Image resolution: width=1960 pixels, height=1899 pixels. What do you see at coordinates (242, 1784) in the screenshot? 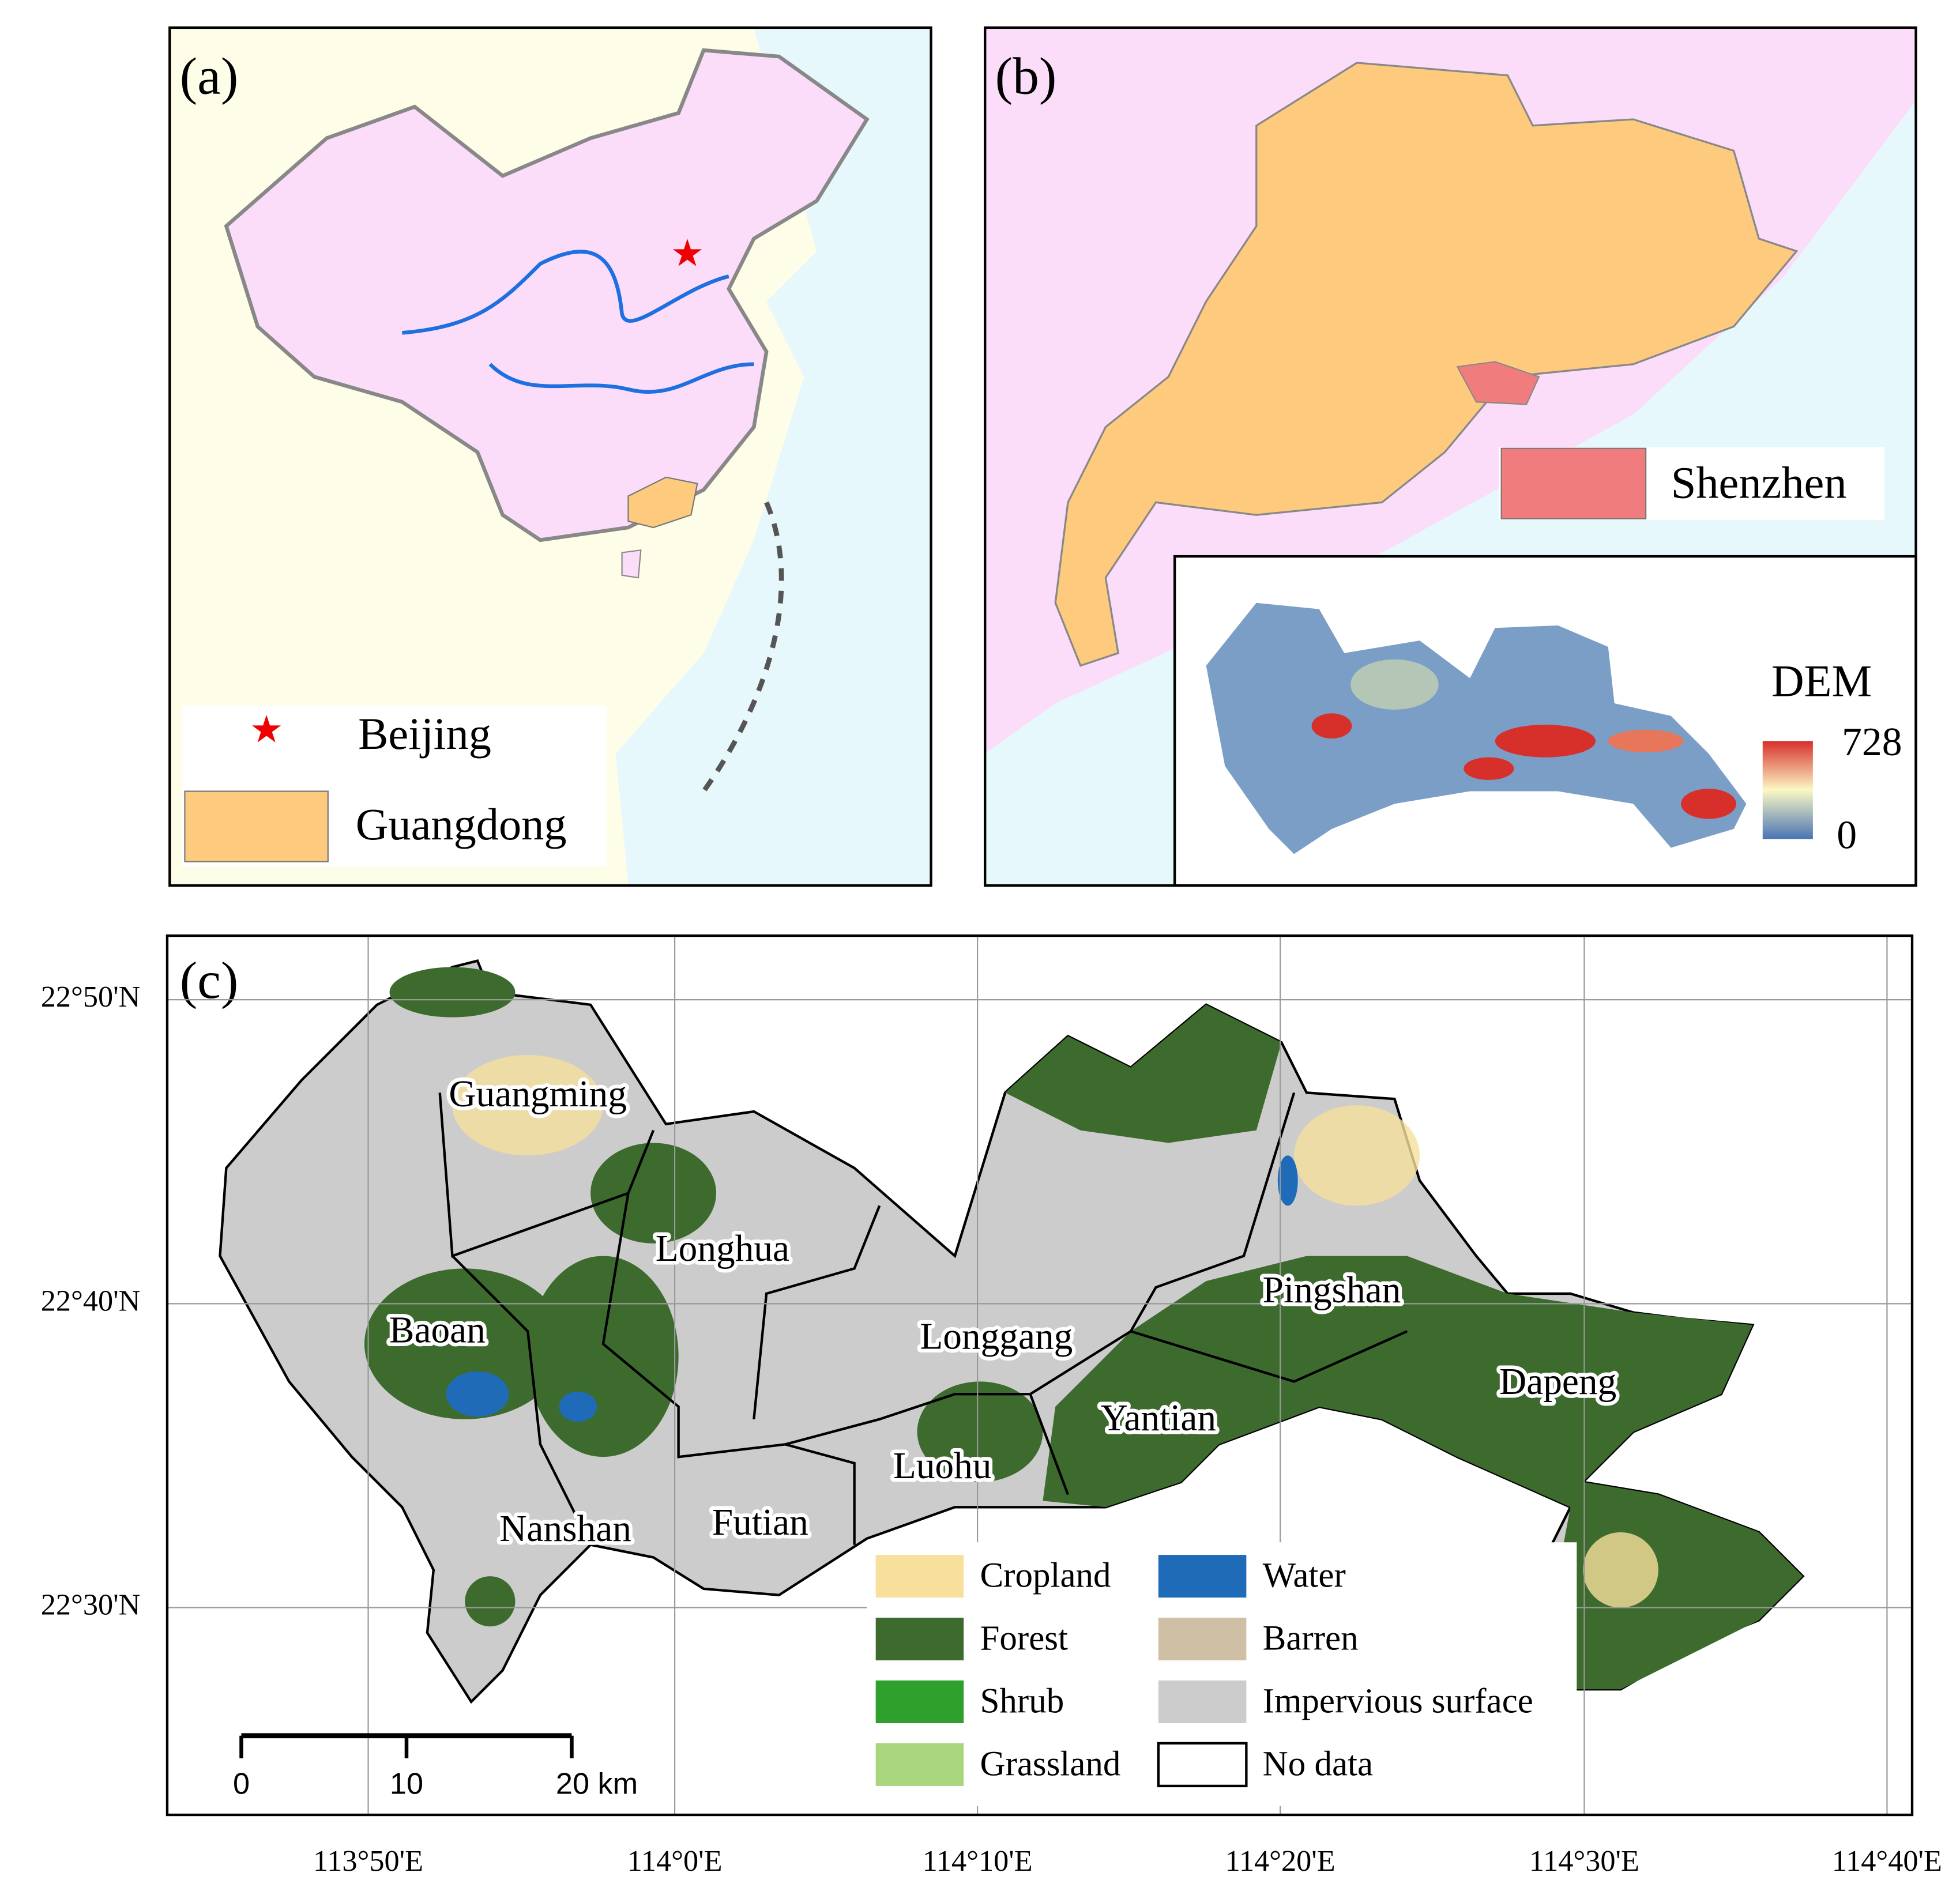
I see `scale-label: 0` at bounding box center [242, 1784].